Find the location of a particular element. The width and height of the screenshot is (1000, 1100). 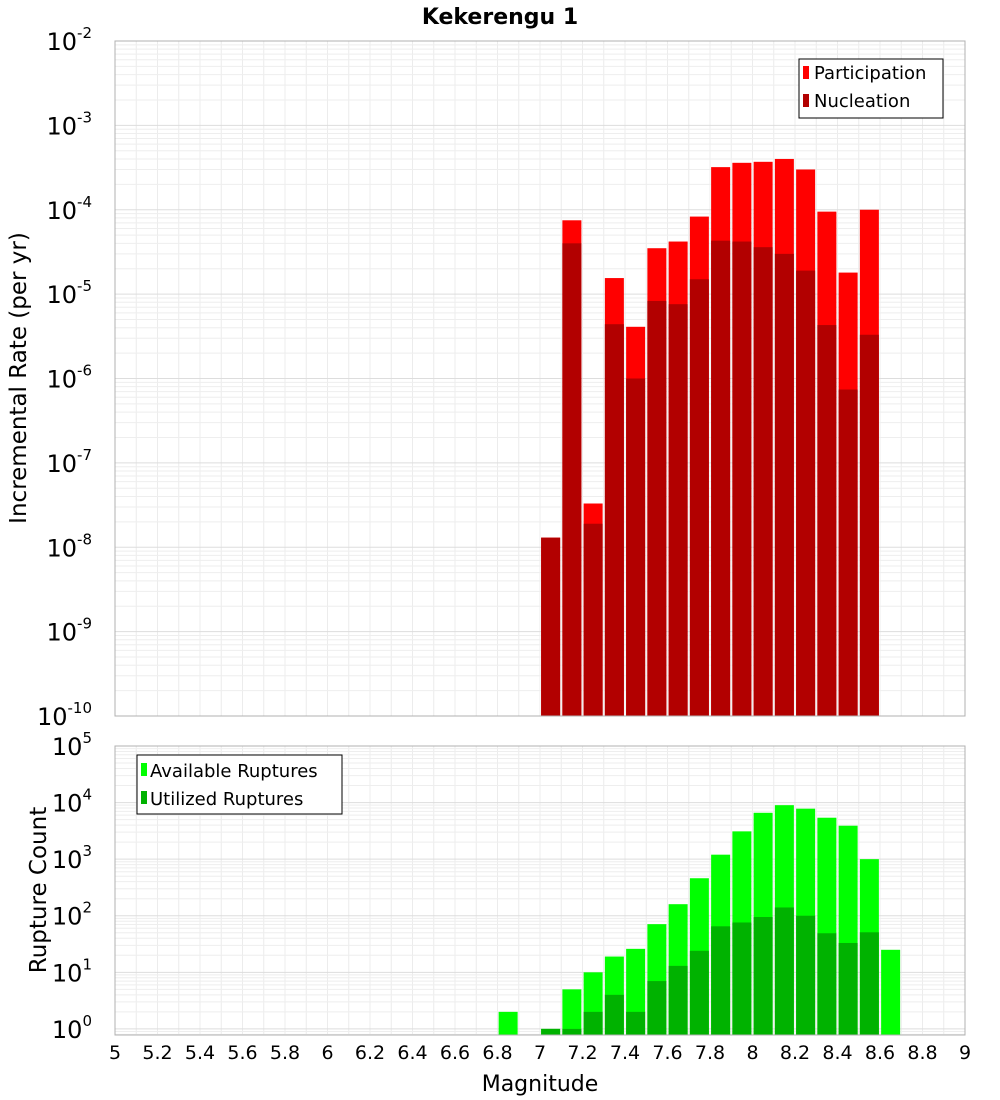

legend-label-participation: Participation is located at coordinates (870, 73).